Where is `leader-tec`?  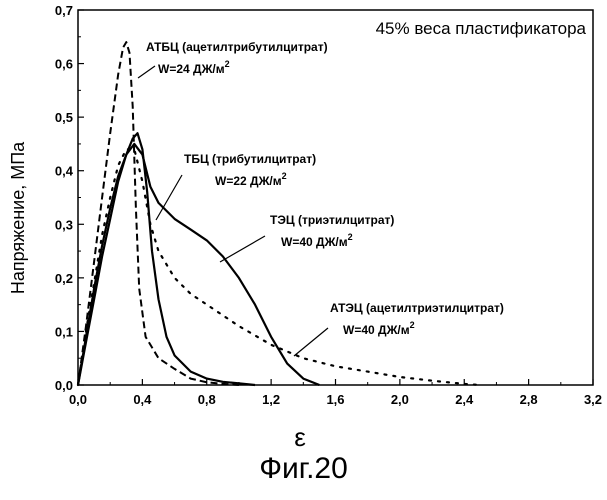 leader-tec is located at coordinates (242, 249).